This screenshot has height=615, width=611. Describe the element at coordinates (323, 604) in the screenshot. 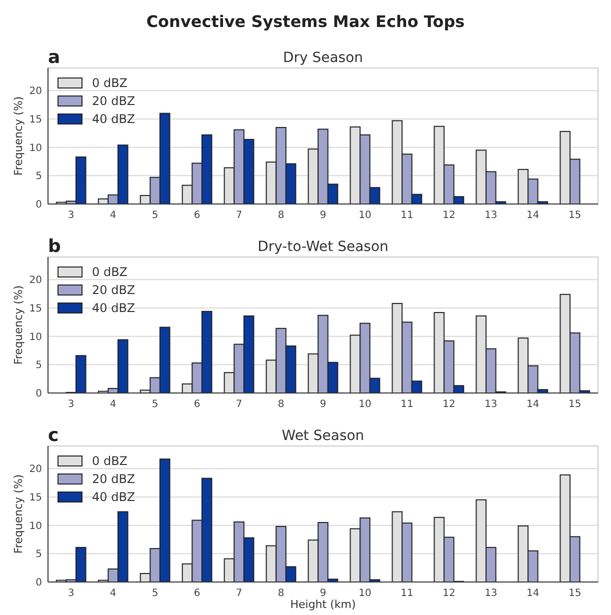

I see `x-axis-title: Height (km)` at that location.